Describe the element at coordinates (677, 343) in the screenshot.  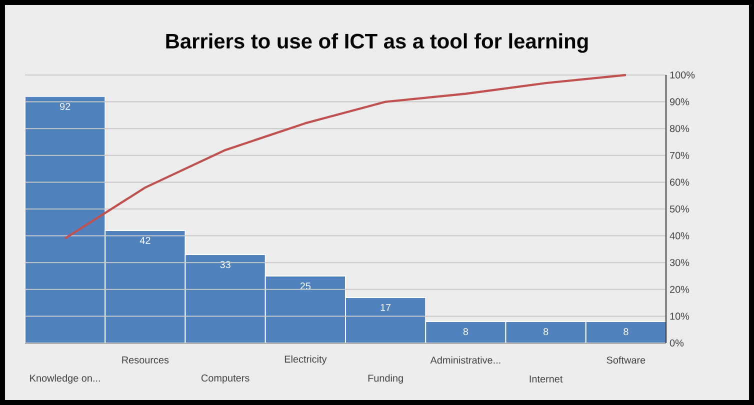
I see `y2-tick-label: 0%` at that location.